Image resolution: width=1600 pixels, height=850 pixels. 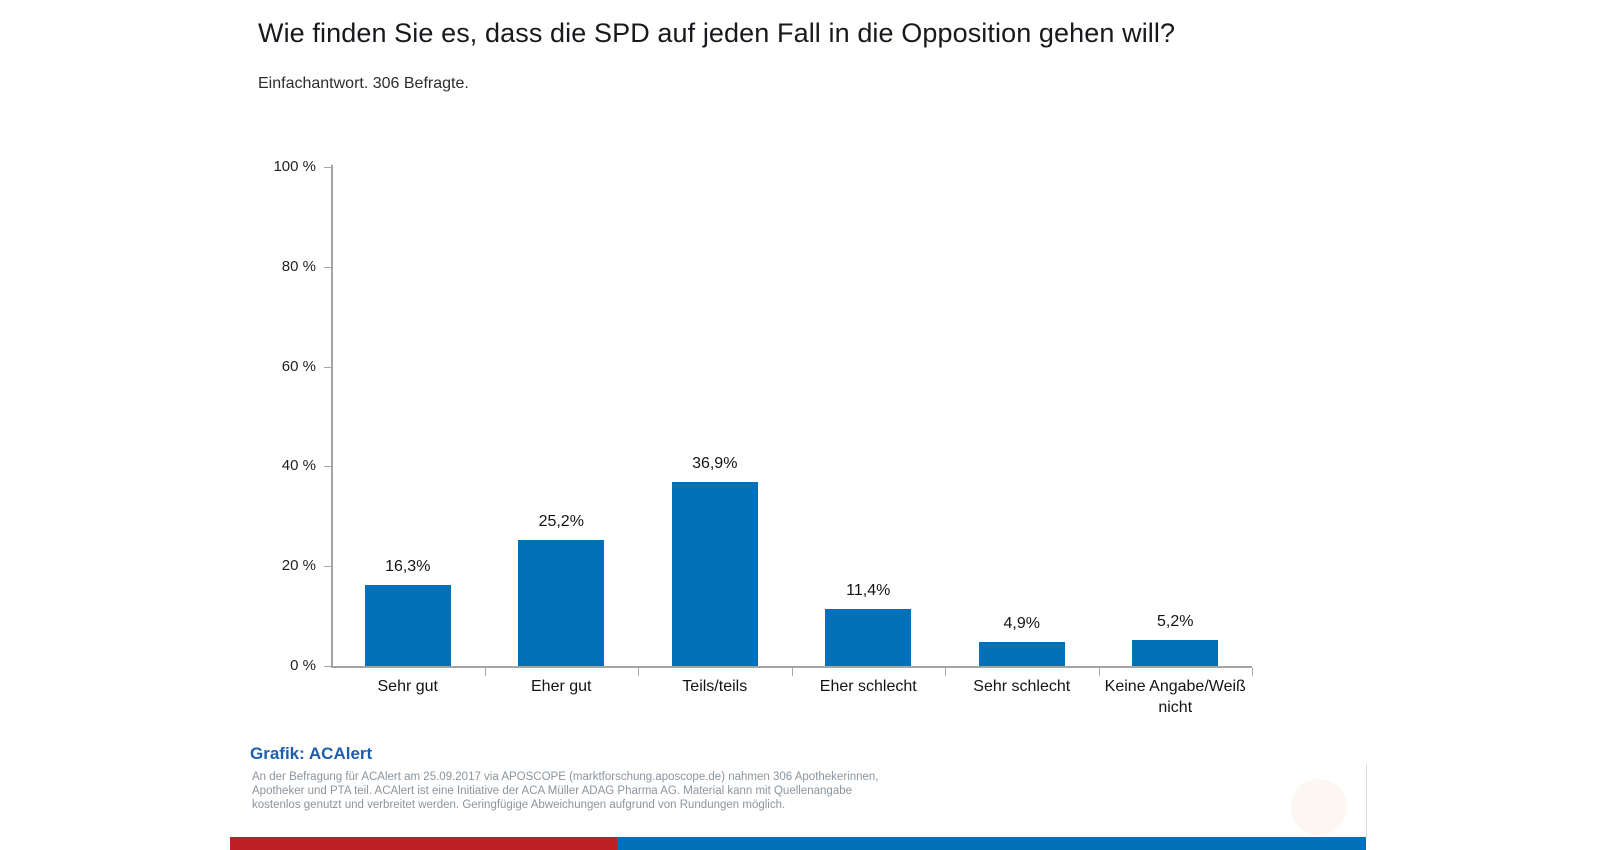 I want to click on x-category-label: Eher schlecht, so click(x=868, y=686).